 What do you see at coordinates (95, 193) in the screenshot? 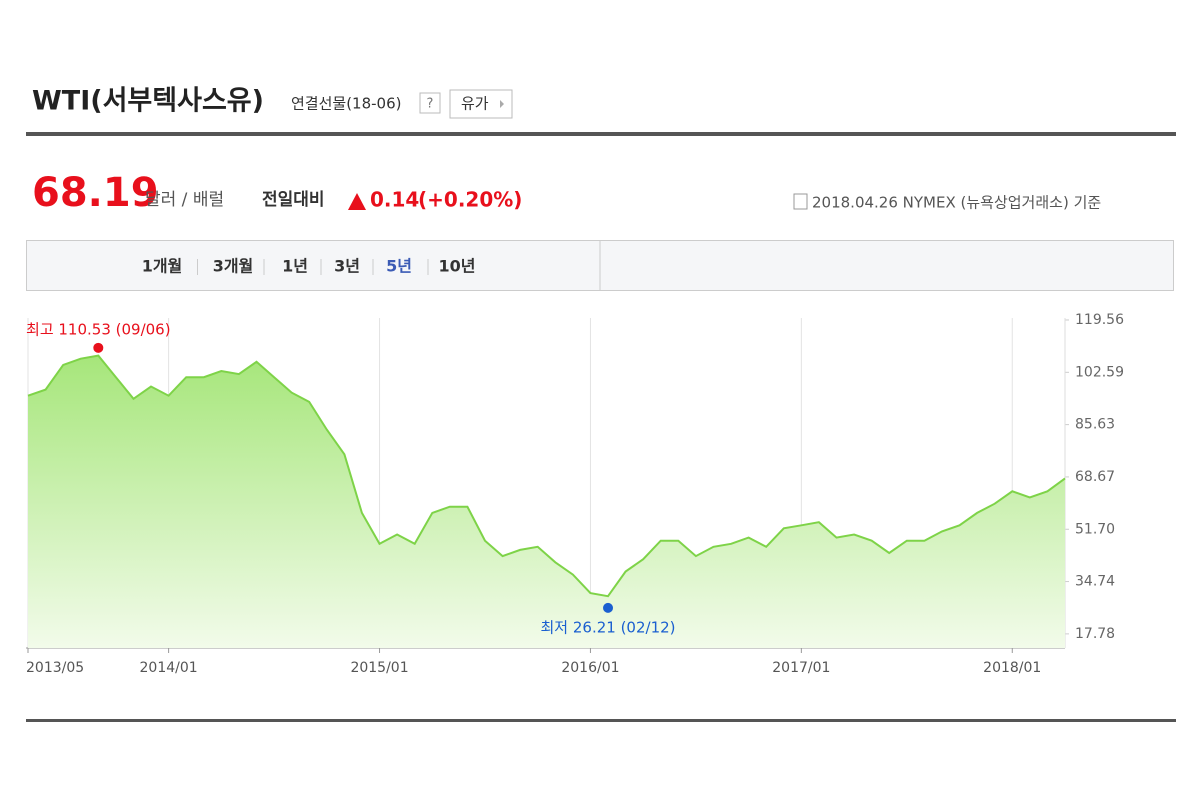
I see `price: 68.19` at bounding box center [95, 193].